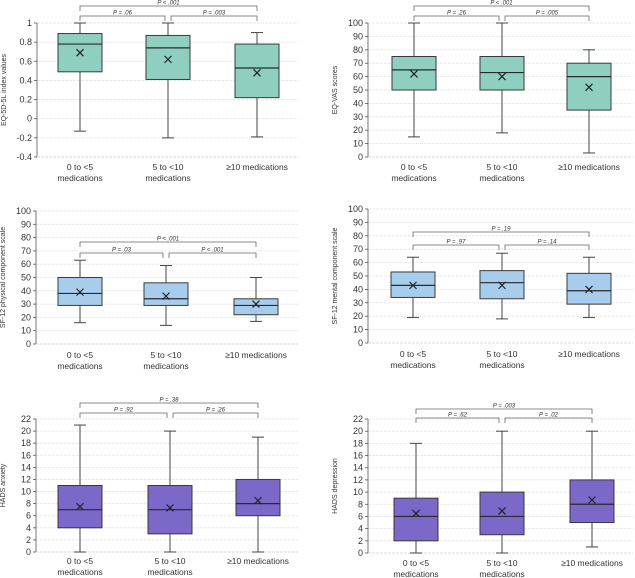  Describe the element at coordinates (216, 411) in the screenshot. I see `p-value-label: P = .26` at that location.